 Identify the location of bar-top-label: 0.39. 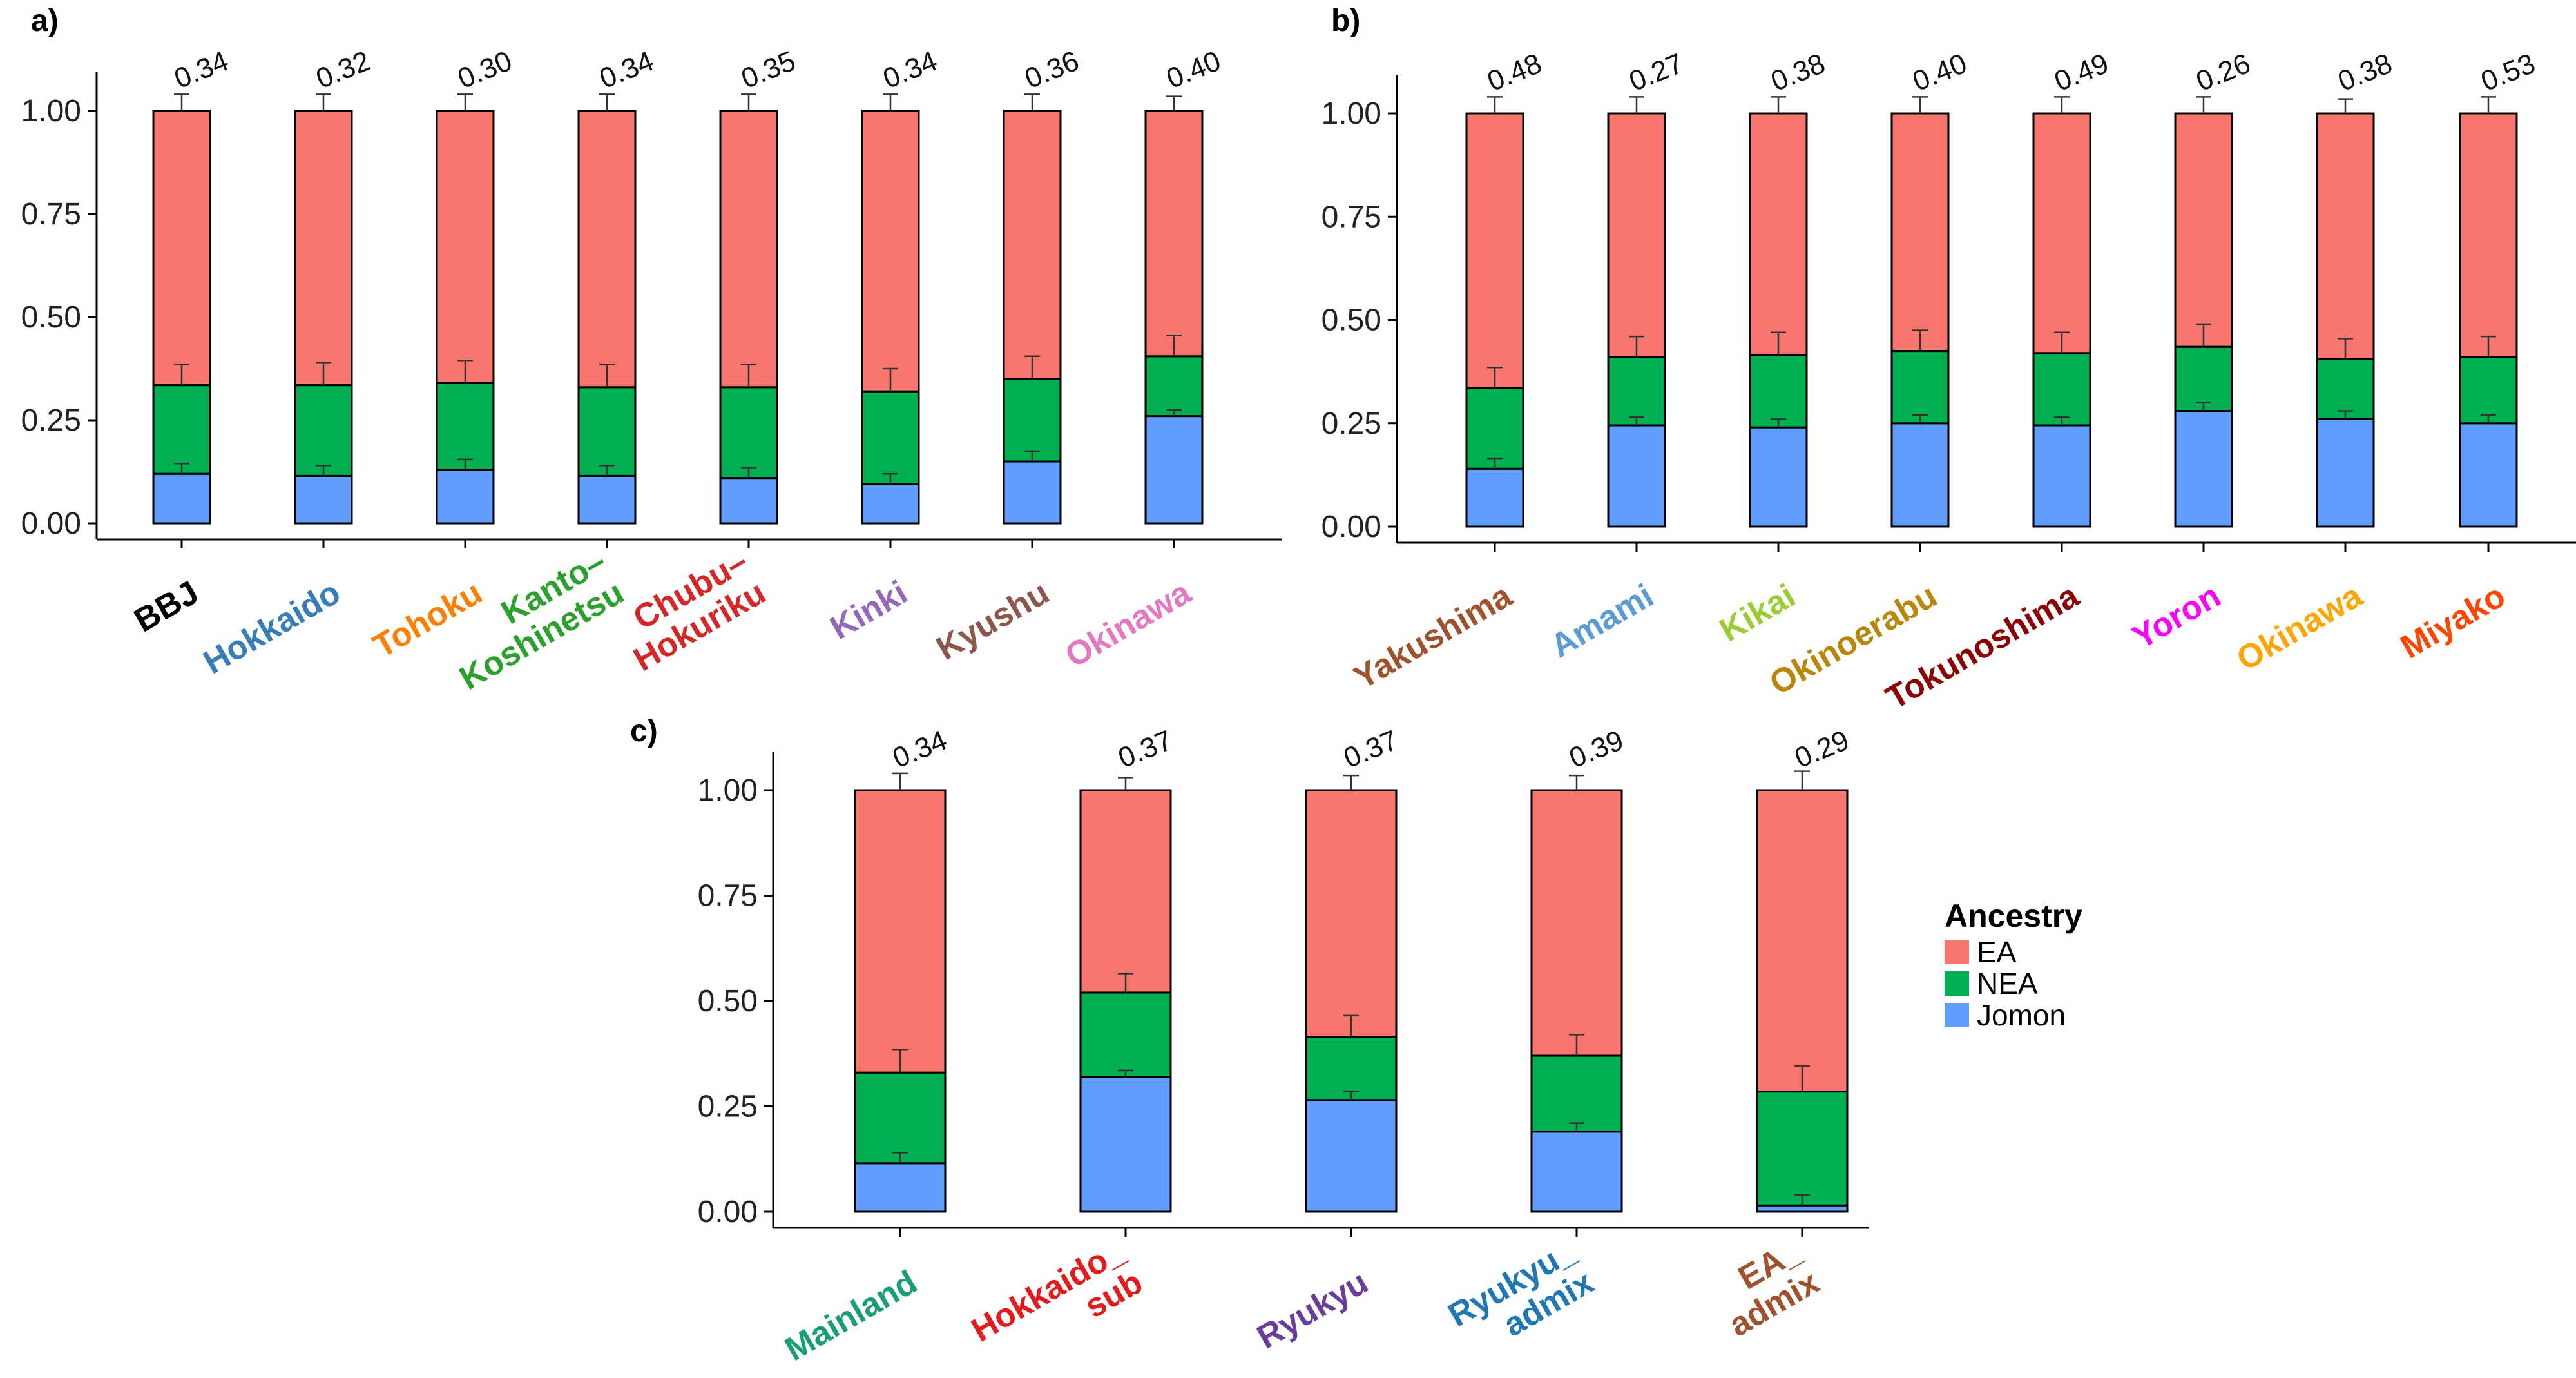
(1596, 749).